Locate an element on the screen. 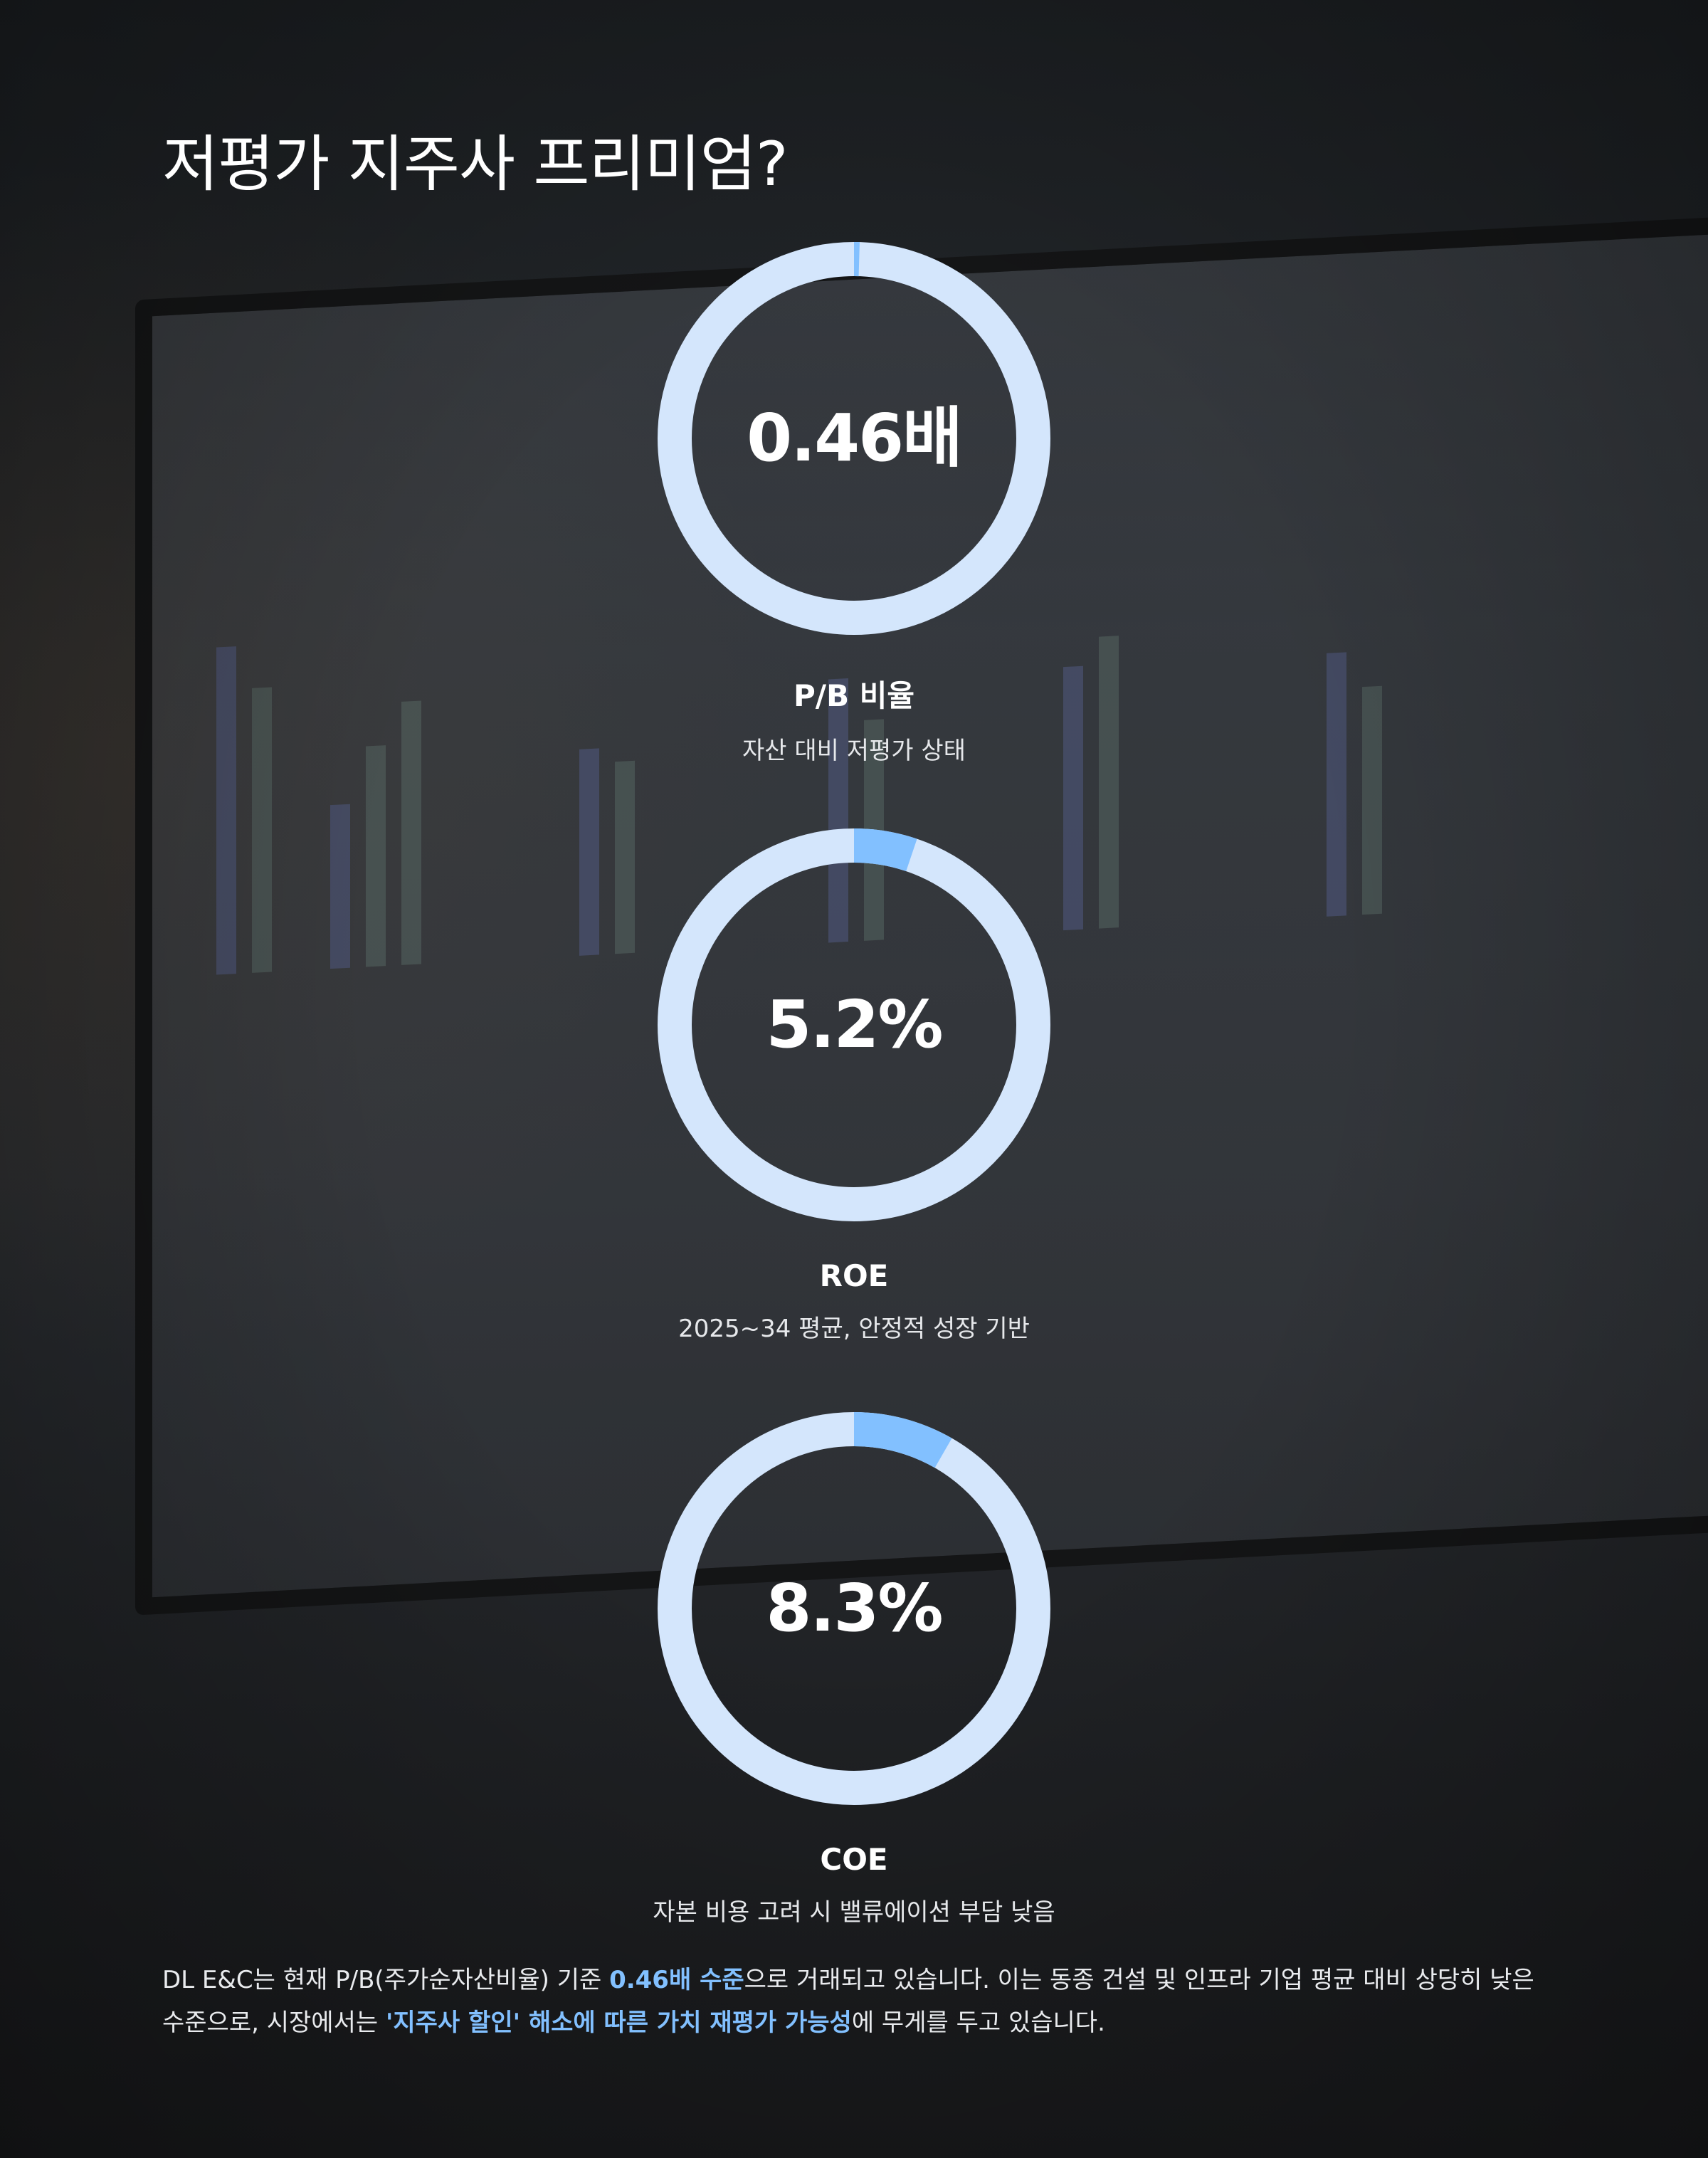  coe-description: 자본 비용 고려 시 밸류에이션 부담 낮음 is located at coordinates (854, 1912).